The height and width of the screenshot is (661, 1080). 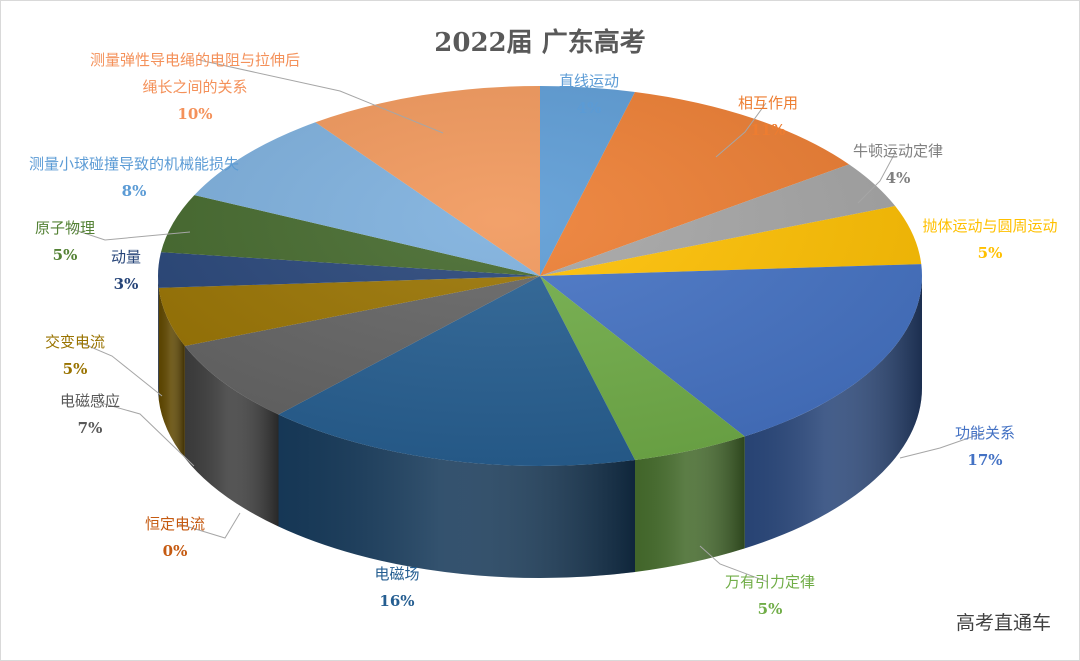 What do you see at coordinates (767, 130) in the screenshot?
I see `slice-value-1: 11%` at bounding box center [767, 130].